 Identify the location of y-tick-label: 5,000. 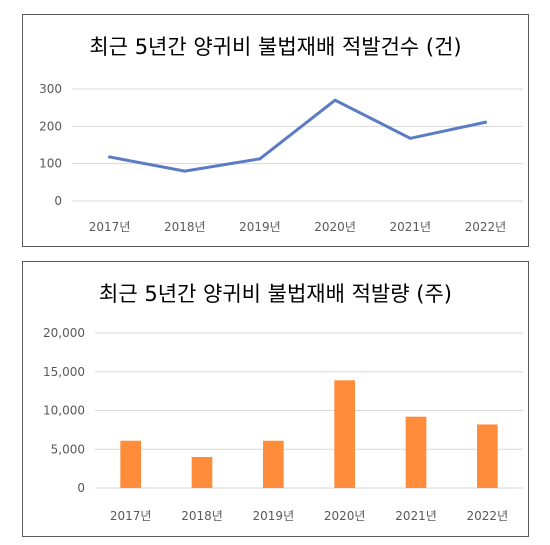
(68, 449).